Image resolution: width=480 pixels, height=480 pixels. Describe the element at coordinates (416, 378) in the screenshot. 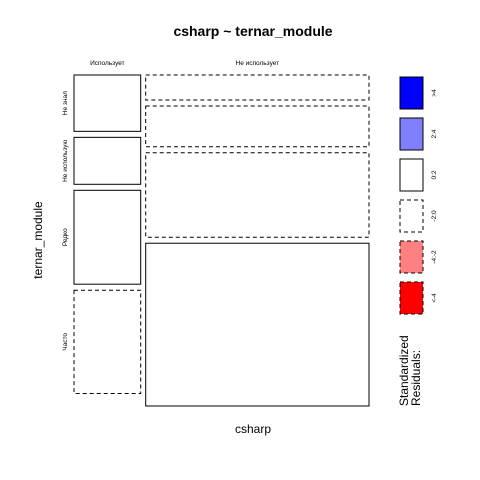

I see `legend-title-line-2: Residuals:` at that location.